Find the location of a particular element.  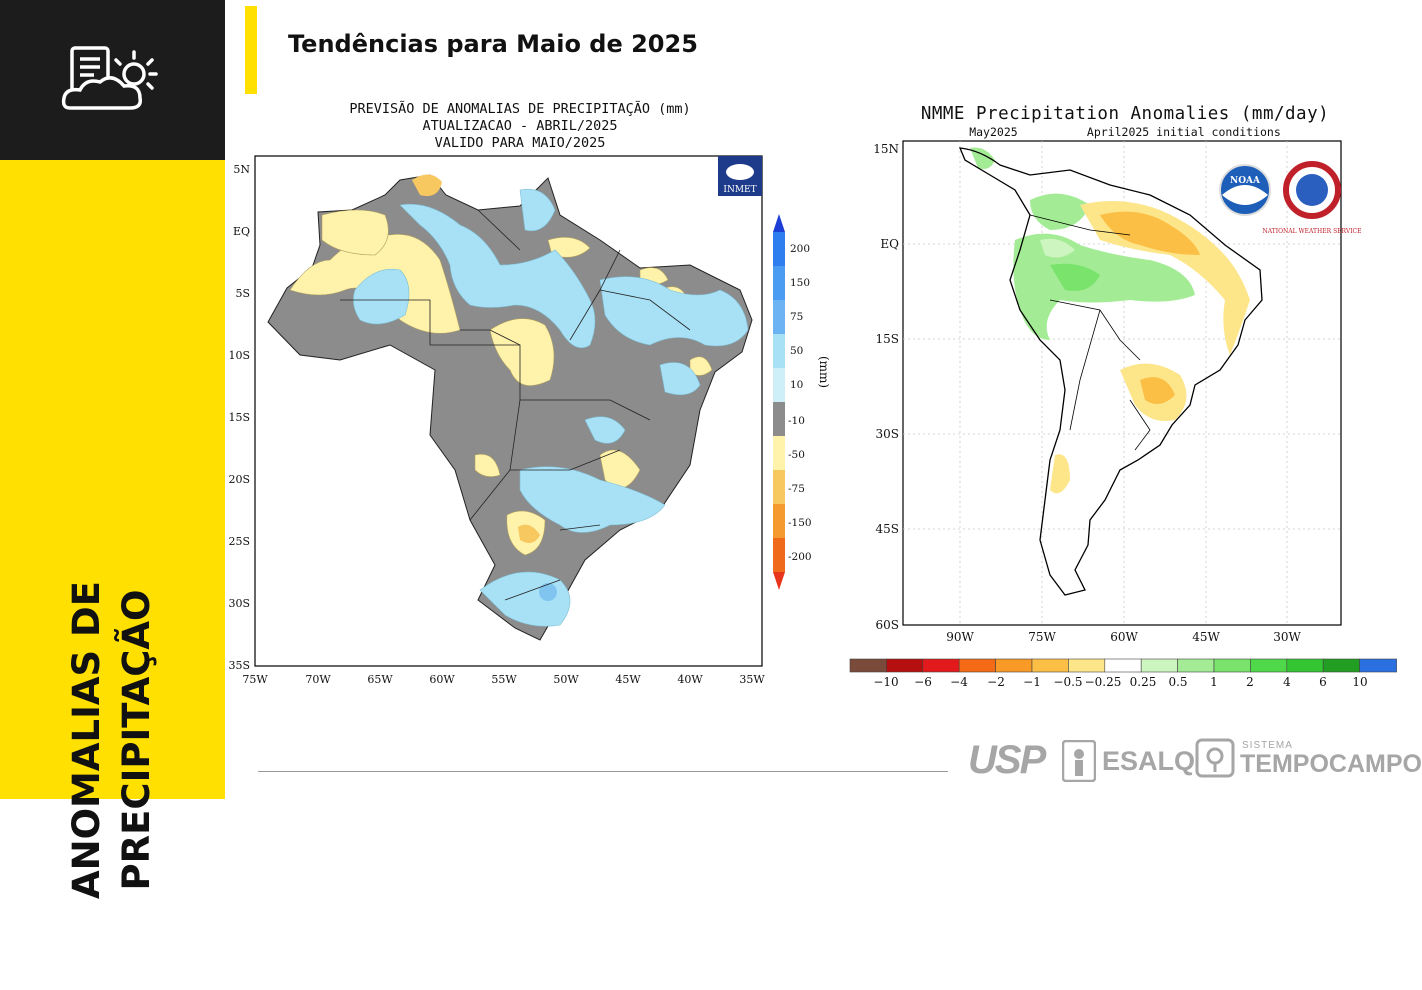

right-map-subtitle: May2025 April2025 initial conditions is located at coordinates (1125, 132).